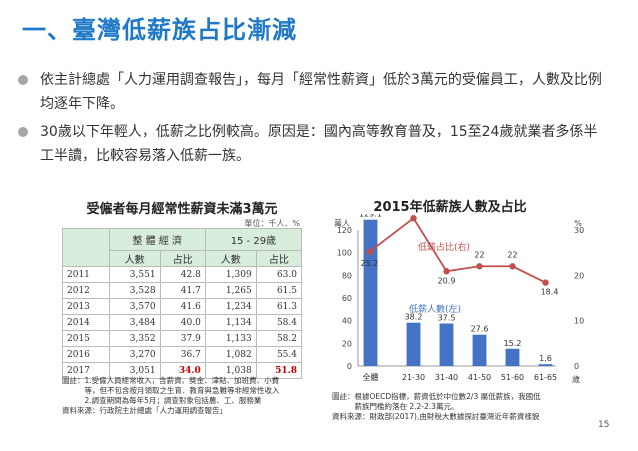 The width and height of the screenshot is (638, 451). I want to click on line-value-label: 25.2, so click(370, 263).